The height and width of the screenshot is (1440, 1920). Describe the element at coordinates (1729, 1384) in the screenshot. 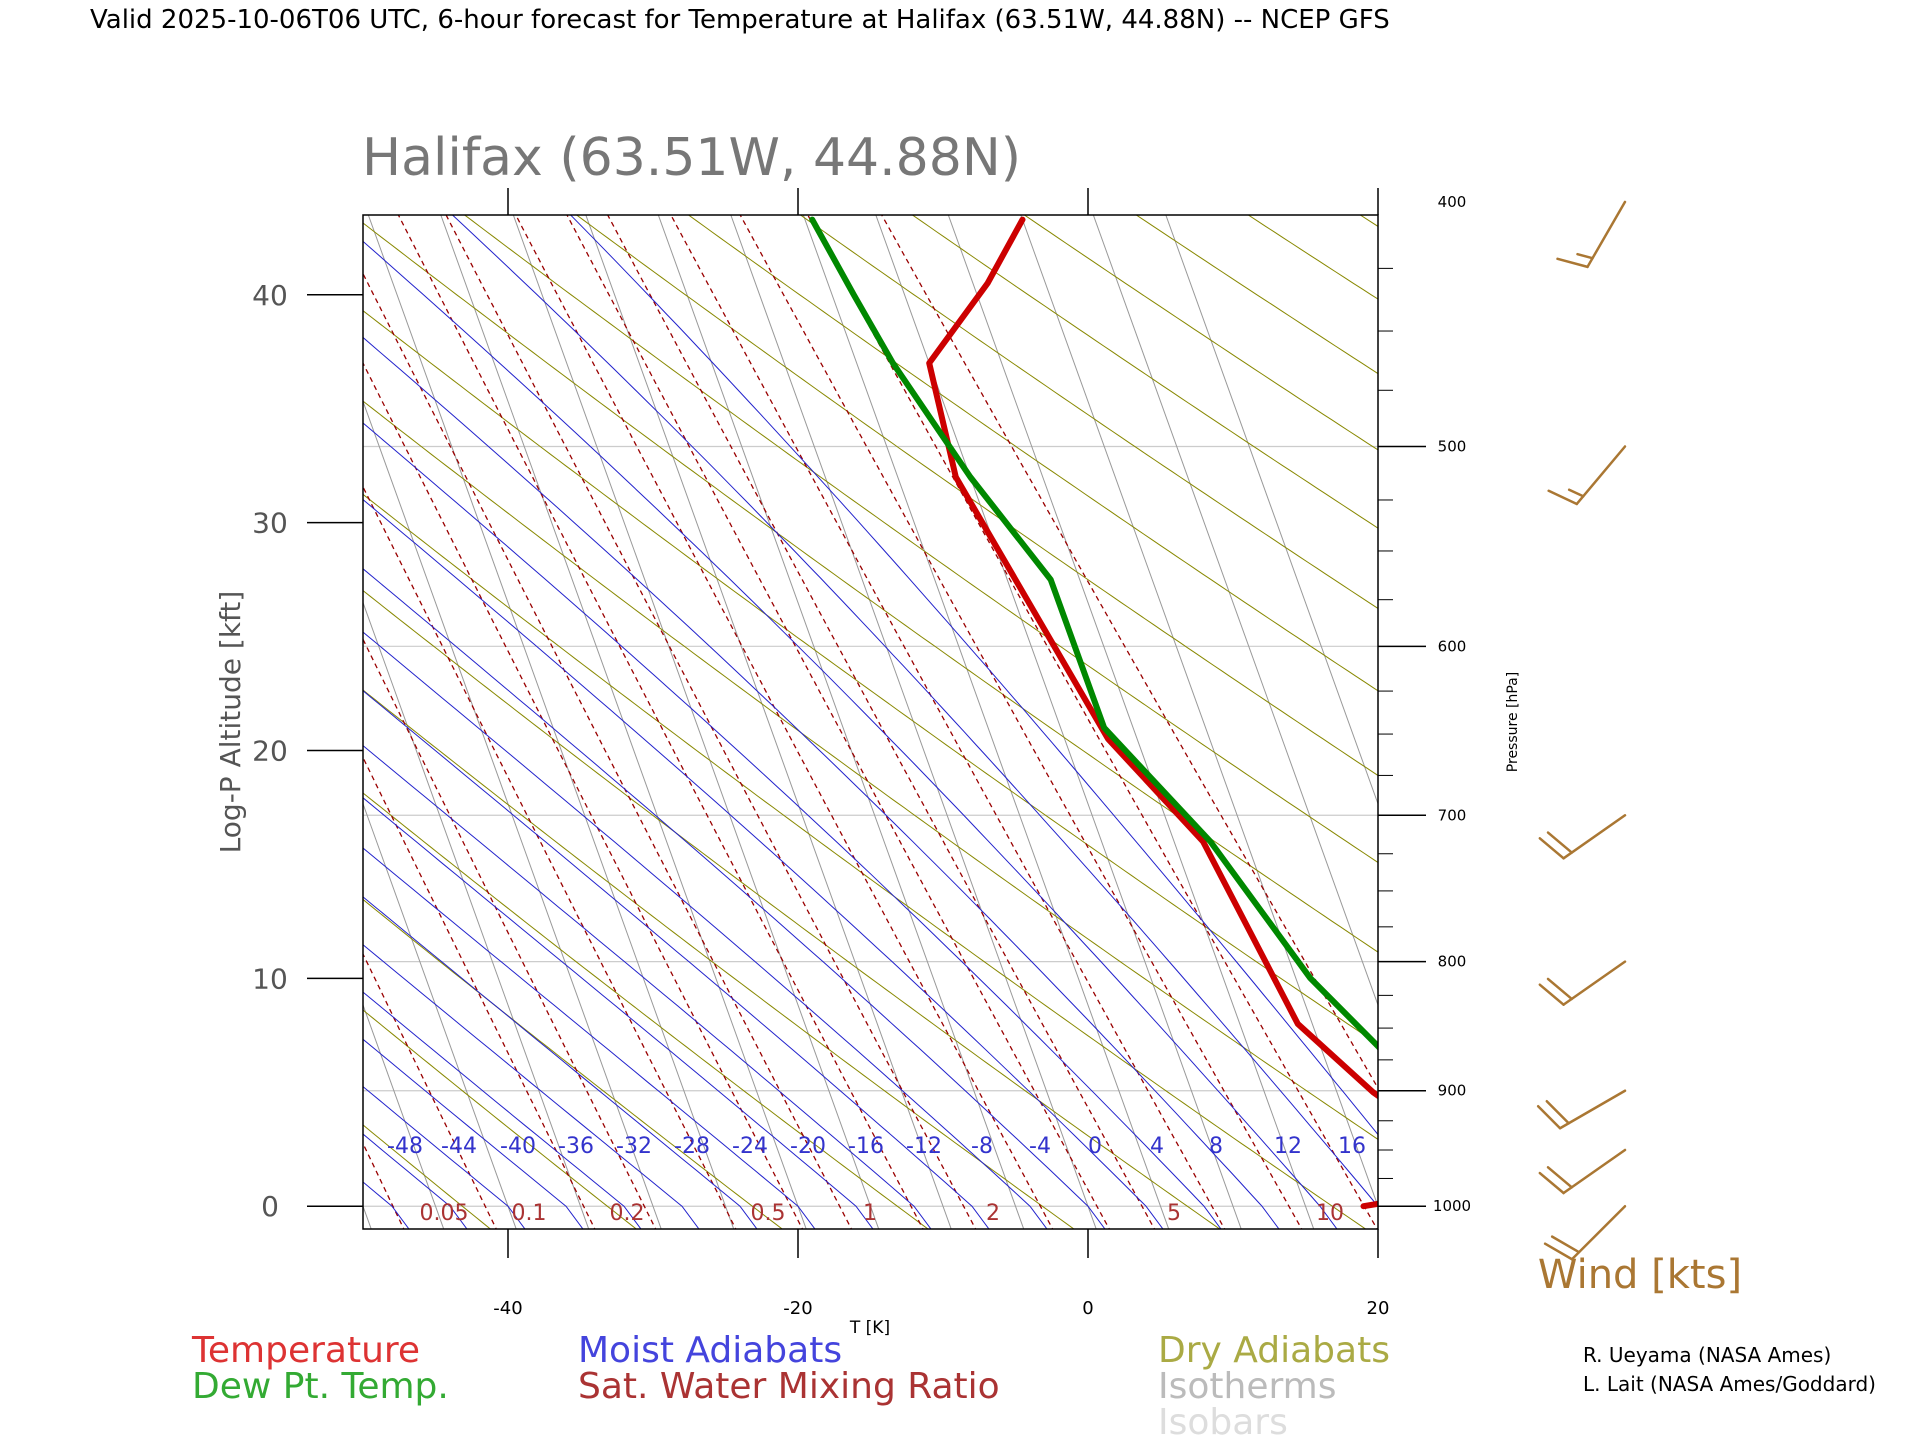

I see `credit-line-2: L. Lait (NASA Ames/Goddard)` at that location.